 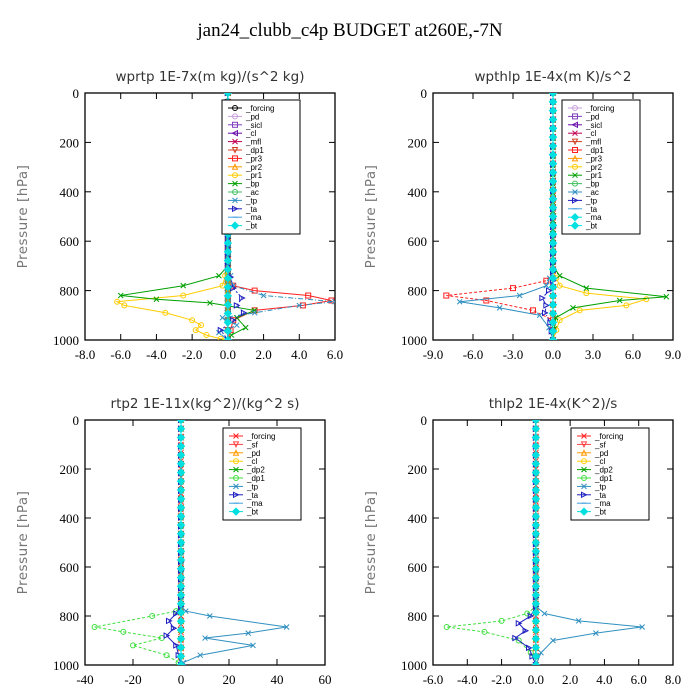 I want to click on legend-label: _forcing, so click(x=259, y=108).